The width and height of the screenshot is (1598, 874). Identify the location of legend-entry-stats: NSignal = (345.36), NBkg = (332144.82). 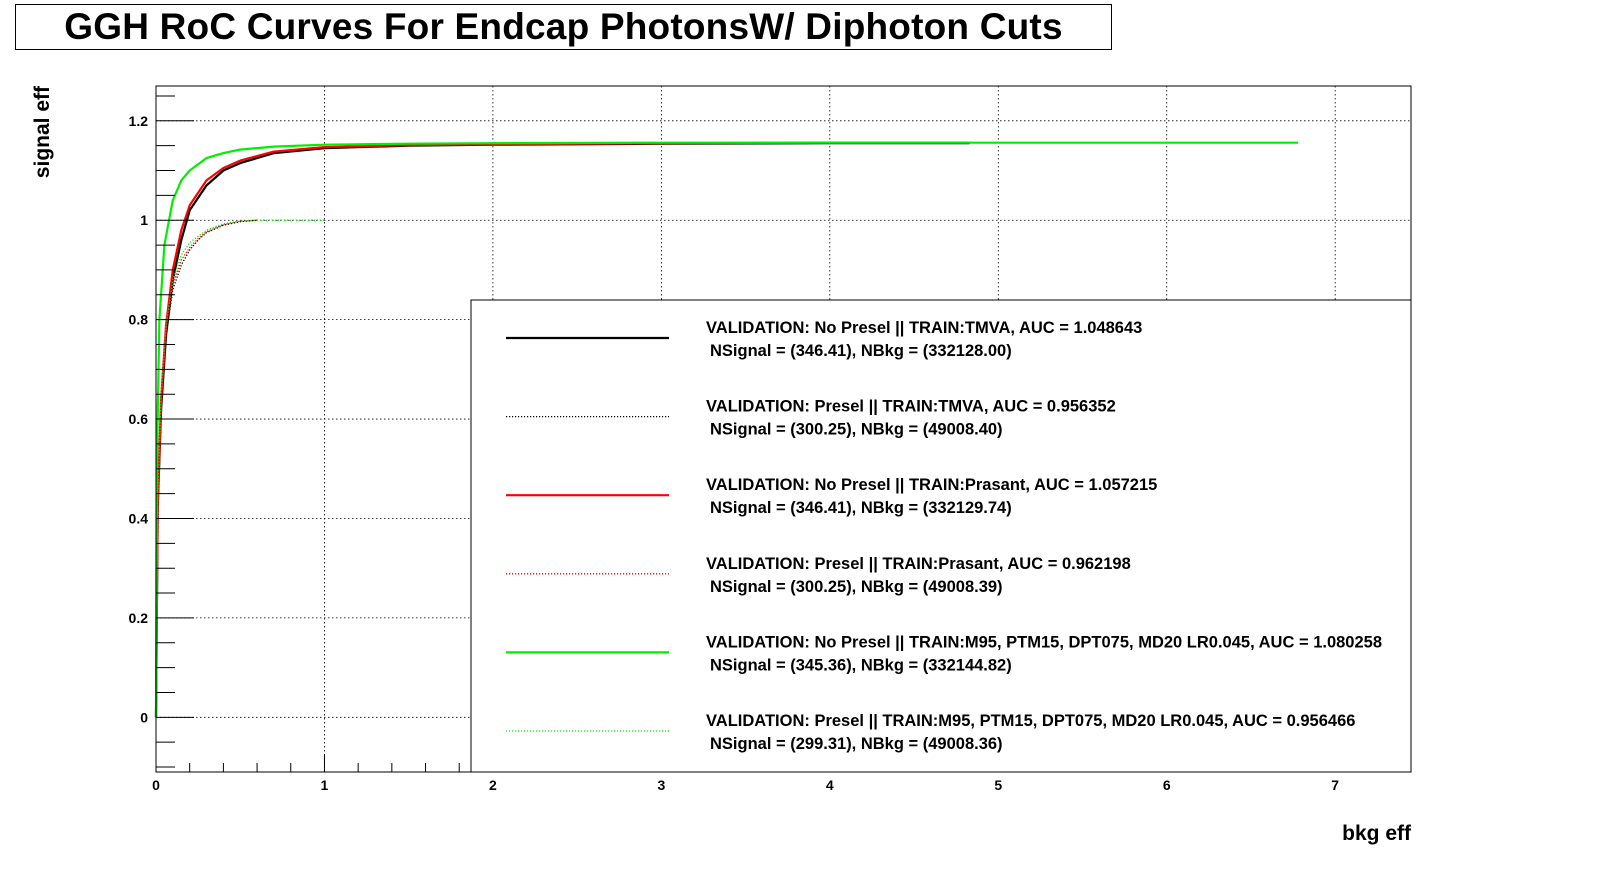
(861, 665).